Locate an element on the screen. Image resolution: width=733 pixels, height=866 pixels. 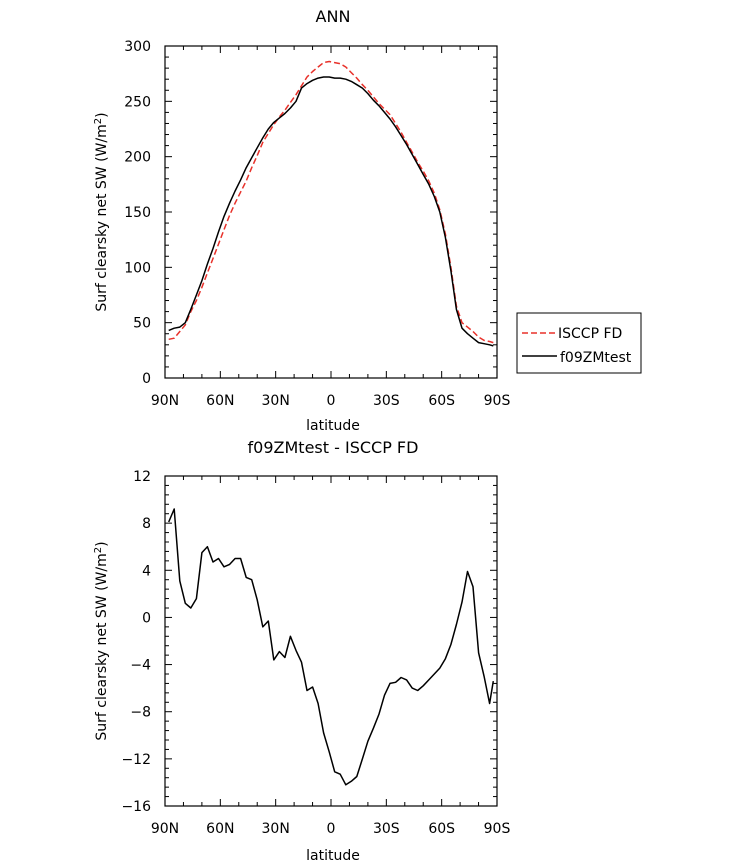
top-series-line-isccp-fd is located at coordinates (331, 202).